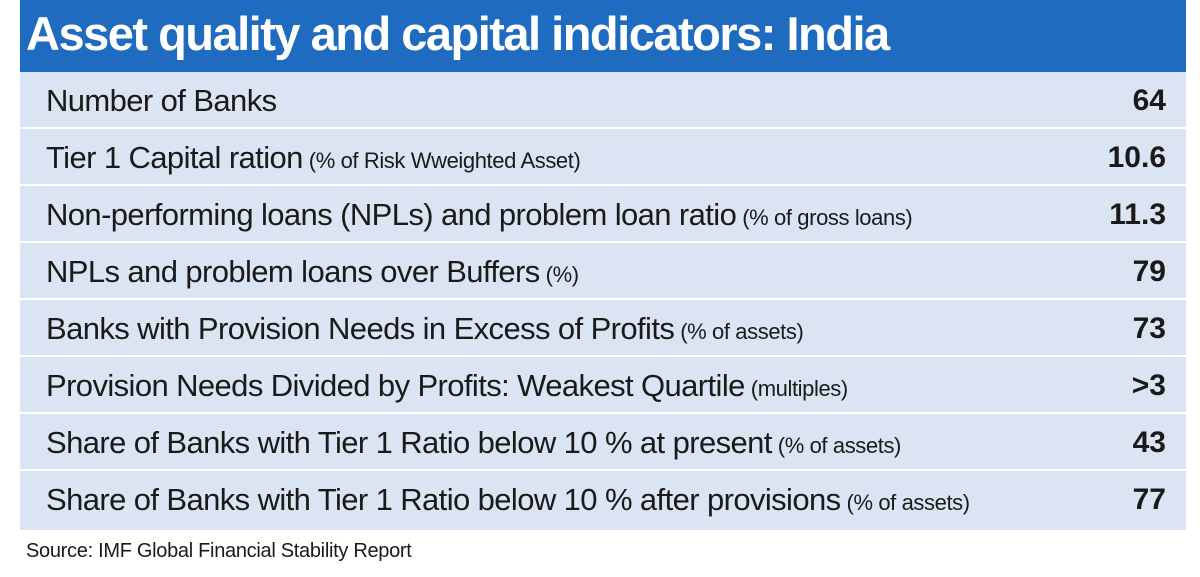 The height and width of the screenshot is (577, 1200). I want to click on row-label-text: Tier 1 Capital ration, so click(174, 157).